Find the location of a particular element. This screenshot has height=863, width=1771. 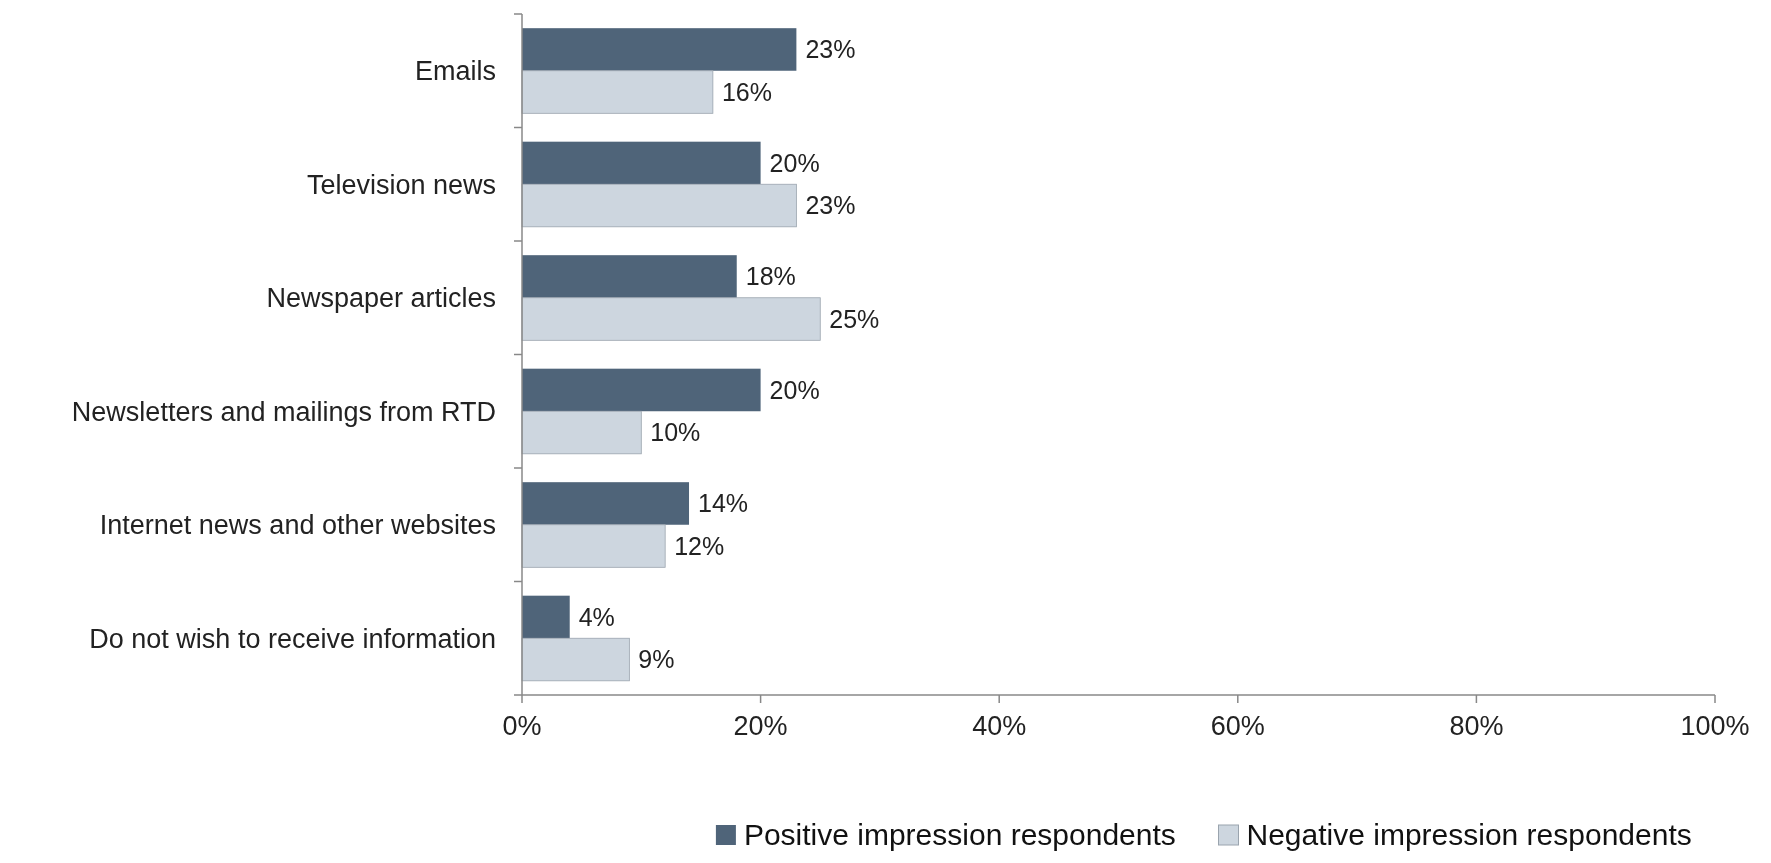

y-tick-label: Newsletters and mailings from RTD is located at coordinates (283, 411).